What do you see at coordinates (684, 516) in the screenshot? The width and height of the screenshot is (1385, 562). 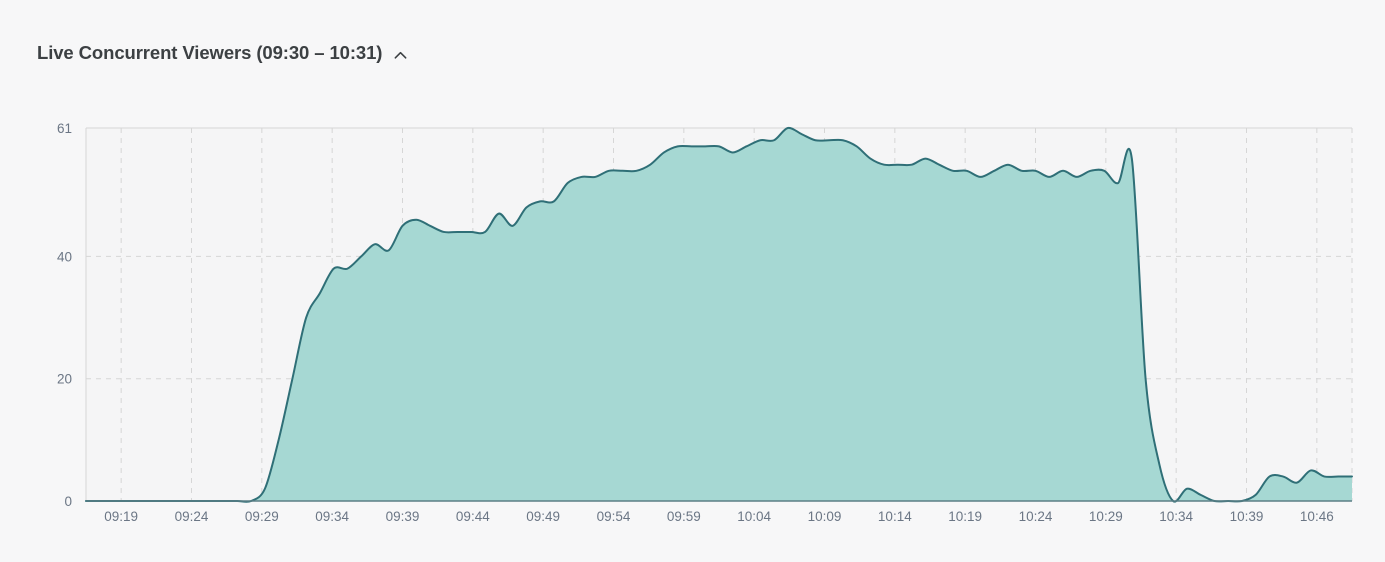 I see `x-tick-label: 09:59` at bounding box center [684, 516].